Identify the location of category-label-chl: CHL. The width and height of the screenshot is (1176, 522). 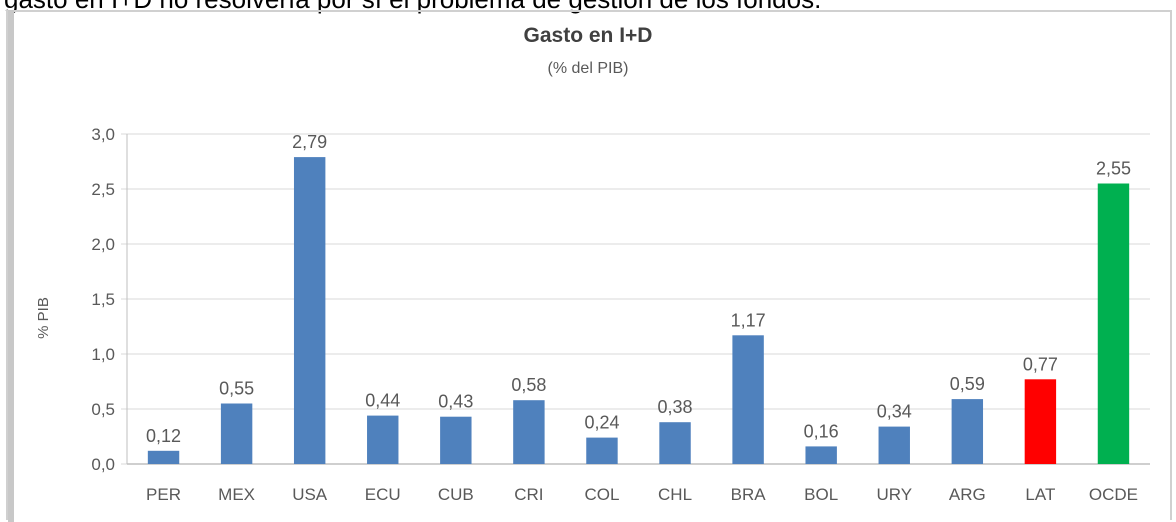
(675, 494).